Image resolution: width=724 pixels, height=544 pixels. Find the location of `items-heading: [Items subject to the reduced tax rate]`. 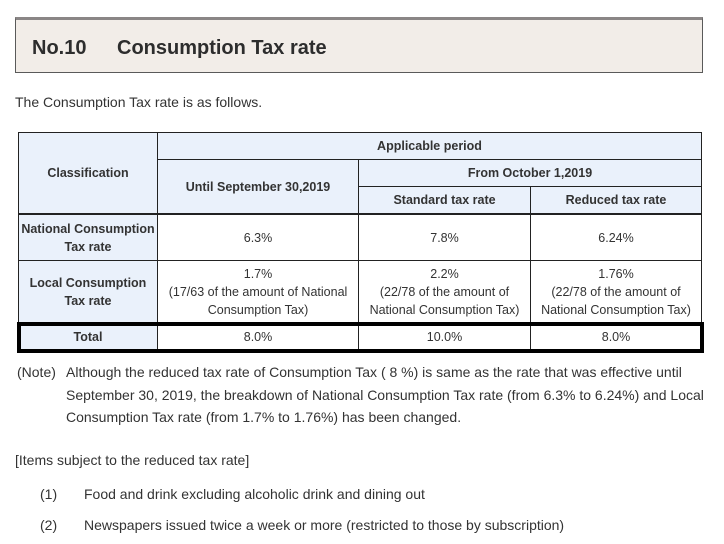

items-heading: [Items subject to the reduced tax rate] is located at coordinates (132, 460).